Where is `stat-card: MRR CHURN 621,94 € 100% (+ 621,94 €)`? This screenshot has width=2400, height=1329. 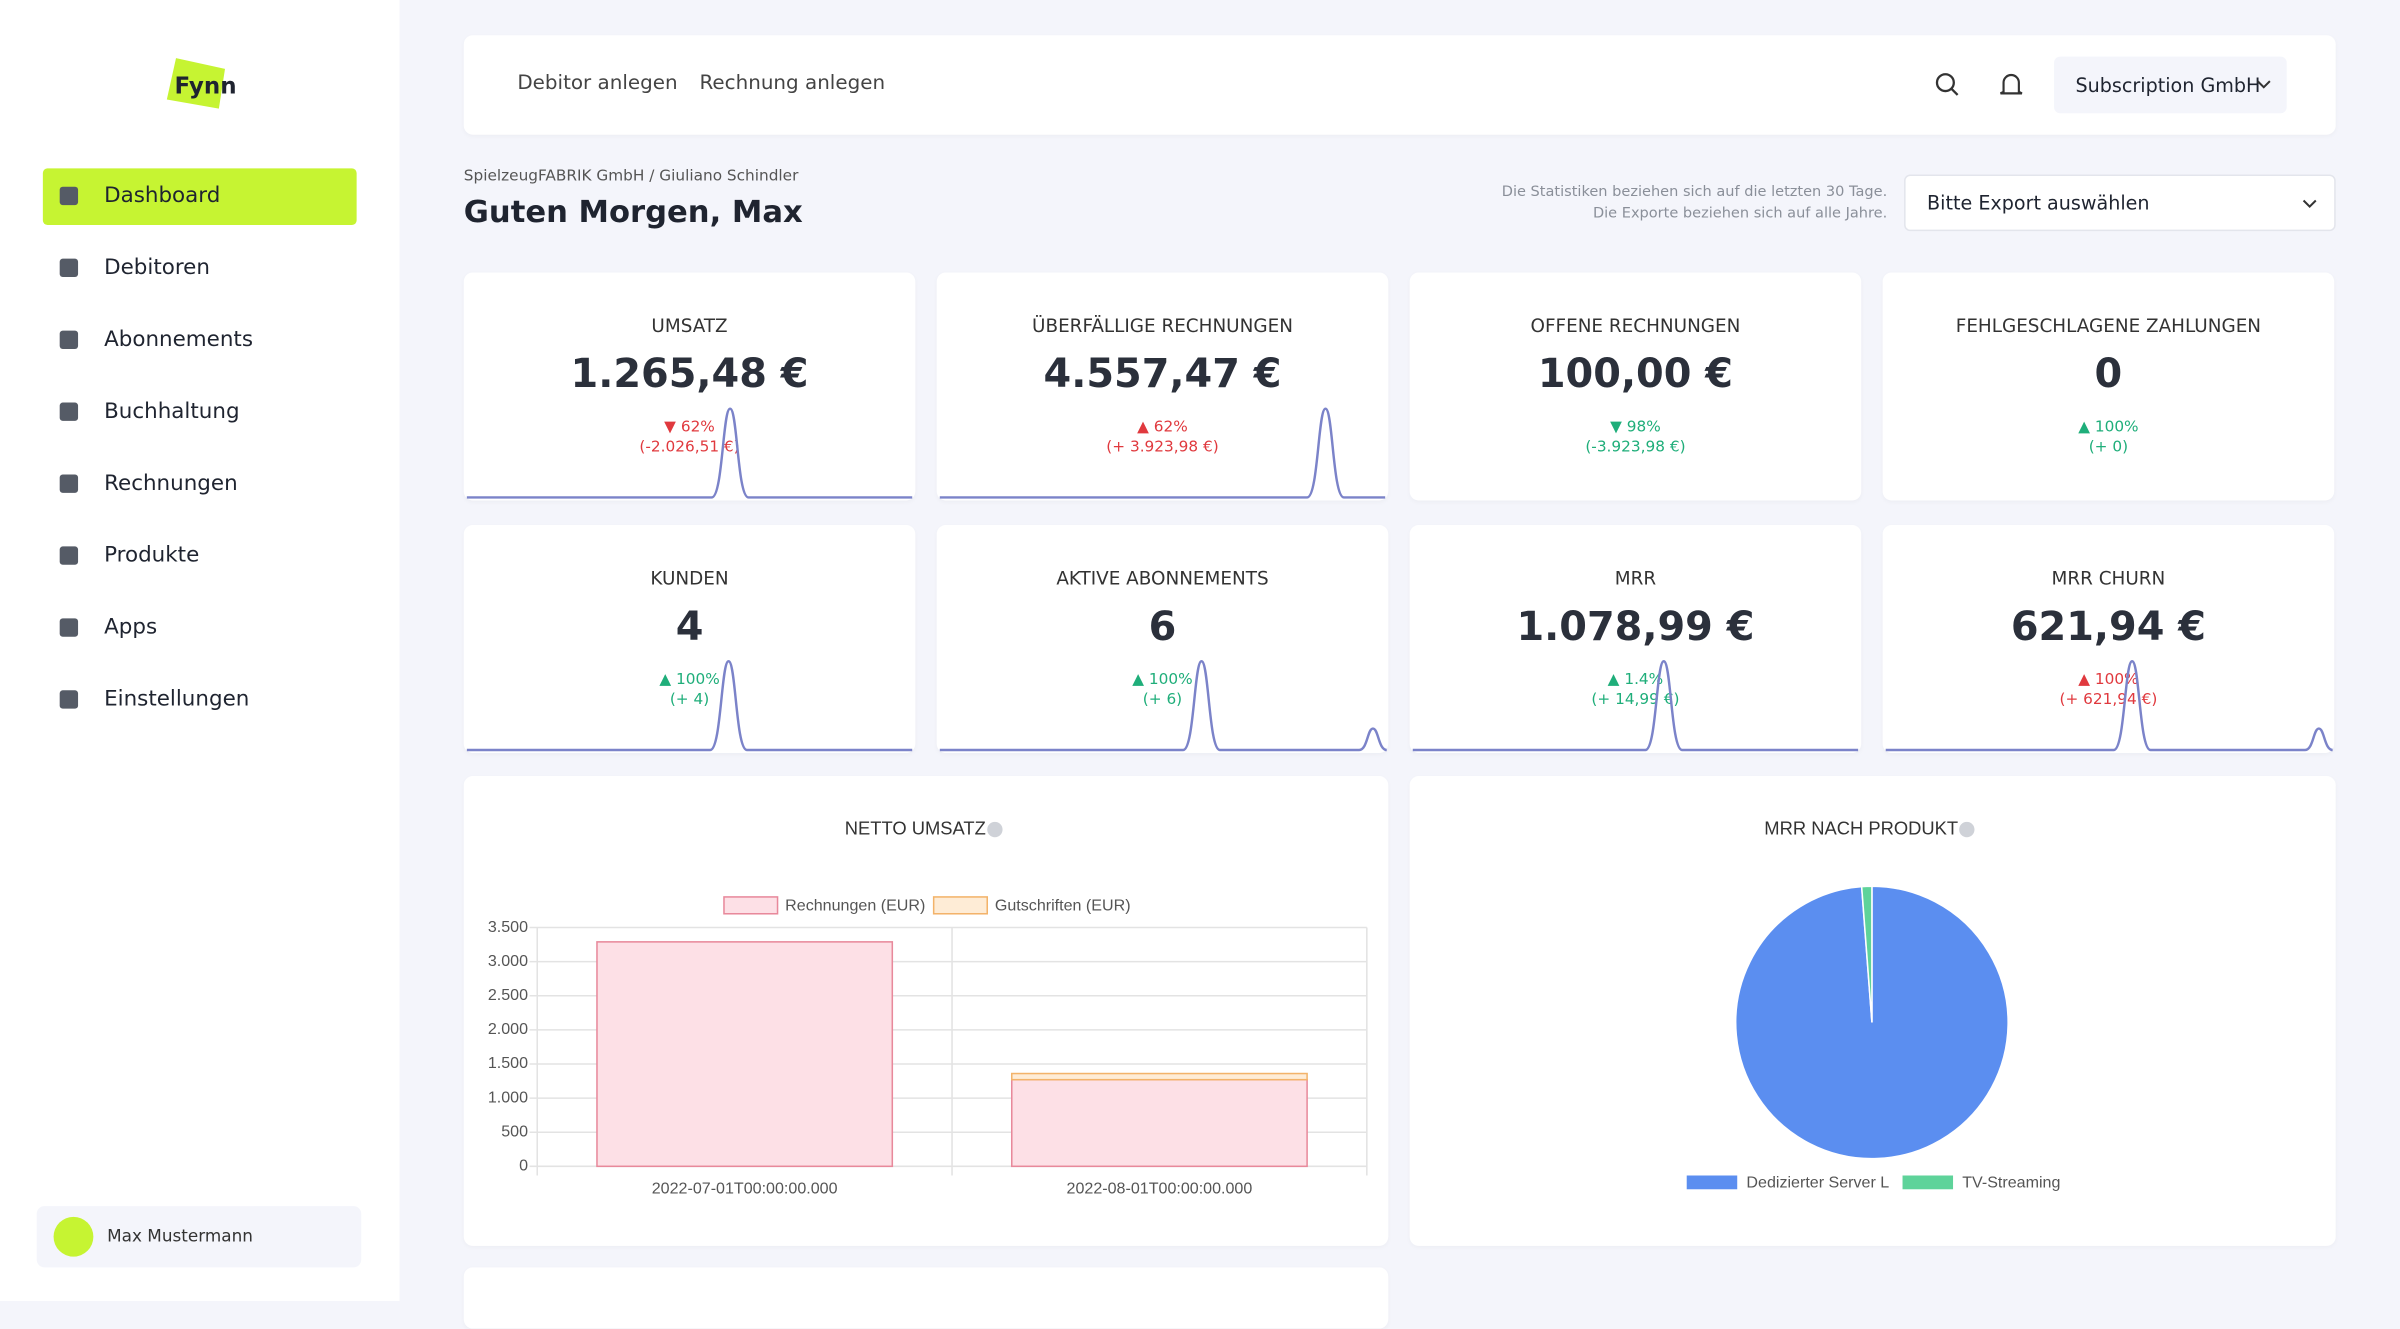 stat-card: MRR CHURN 621,94 € 100% (+ 621,94 €) is located at coordinates (2108, 639).